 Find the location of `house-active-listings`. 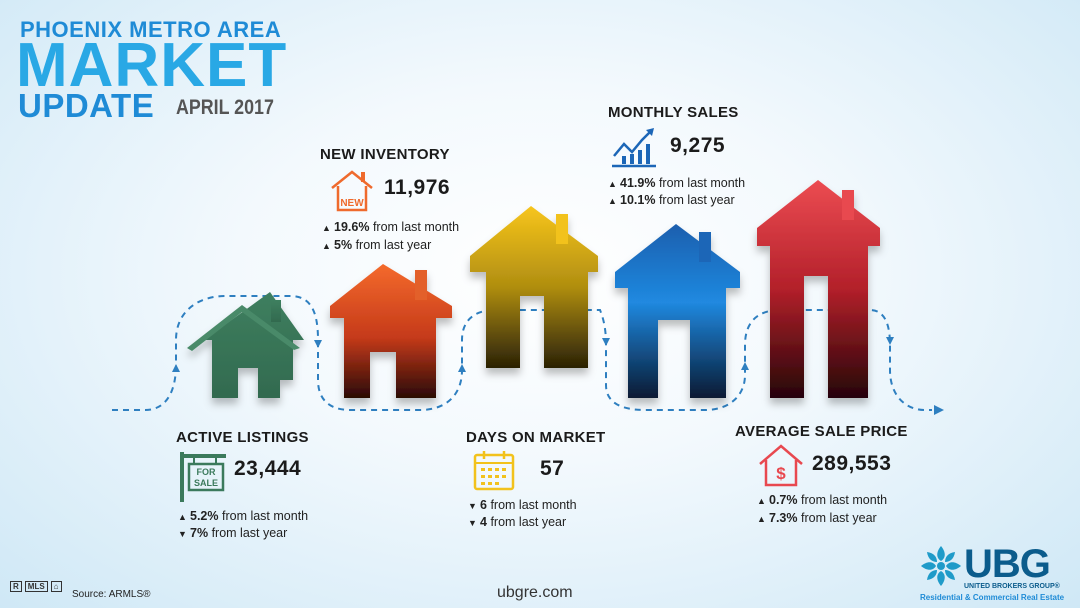

house-active-listings is located at coordinates (245, 345).